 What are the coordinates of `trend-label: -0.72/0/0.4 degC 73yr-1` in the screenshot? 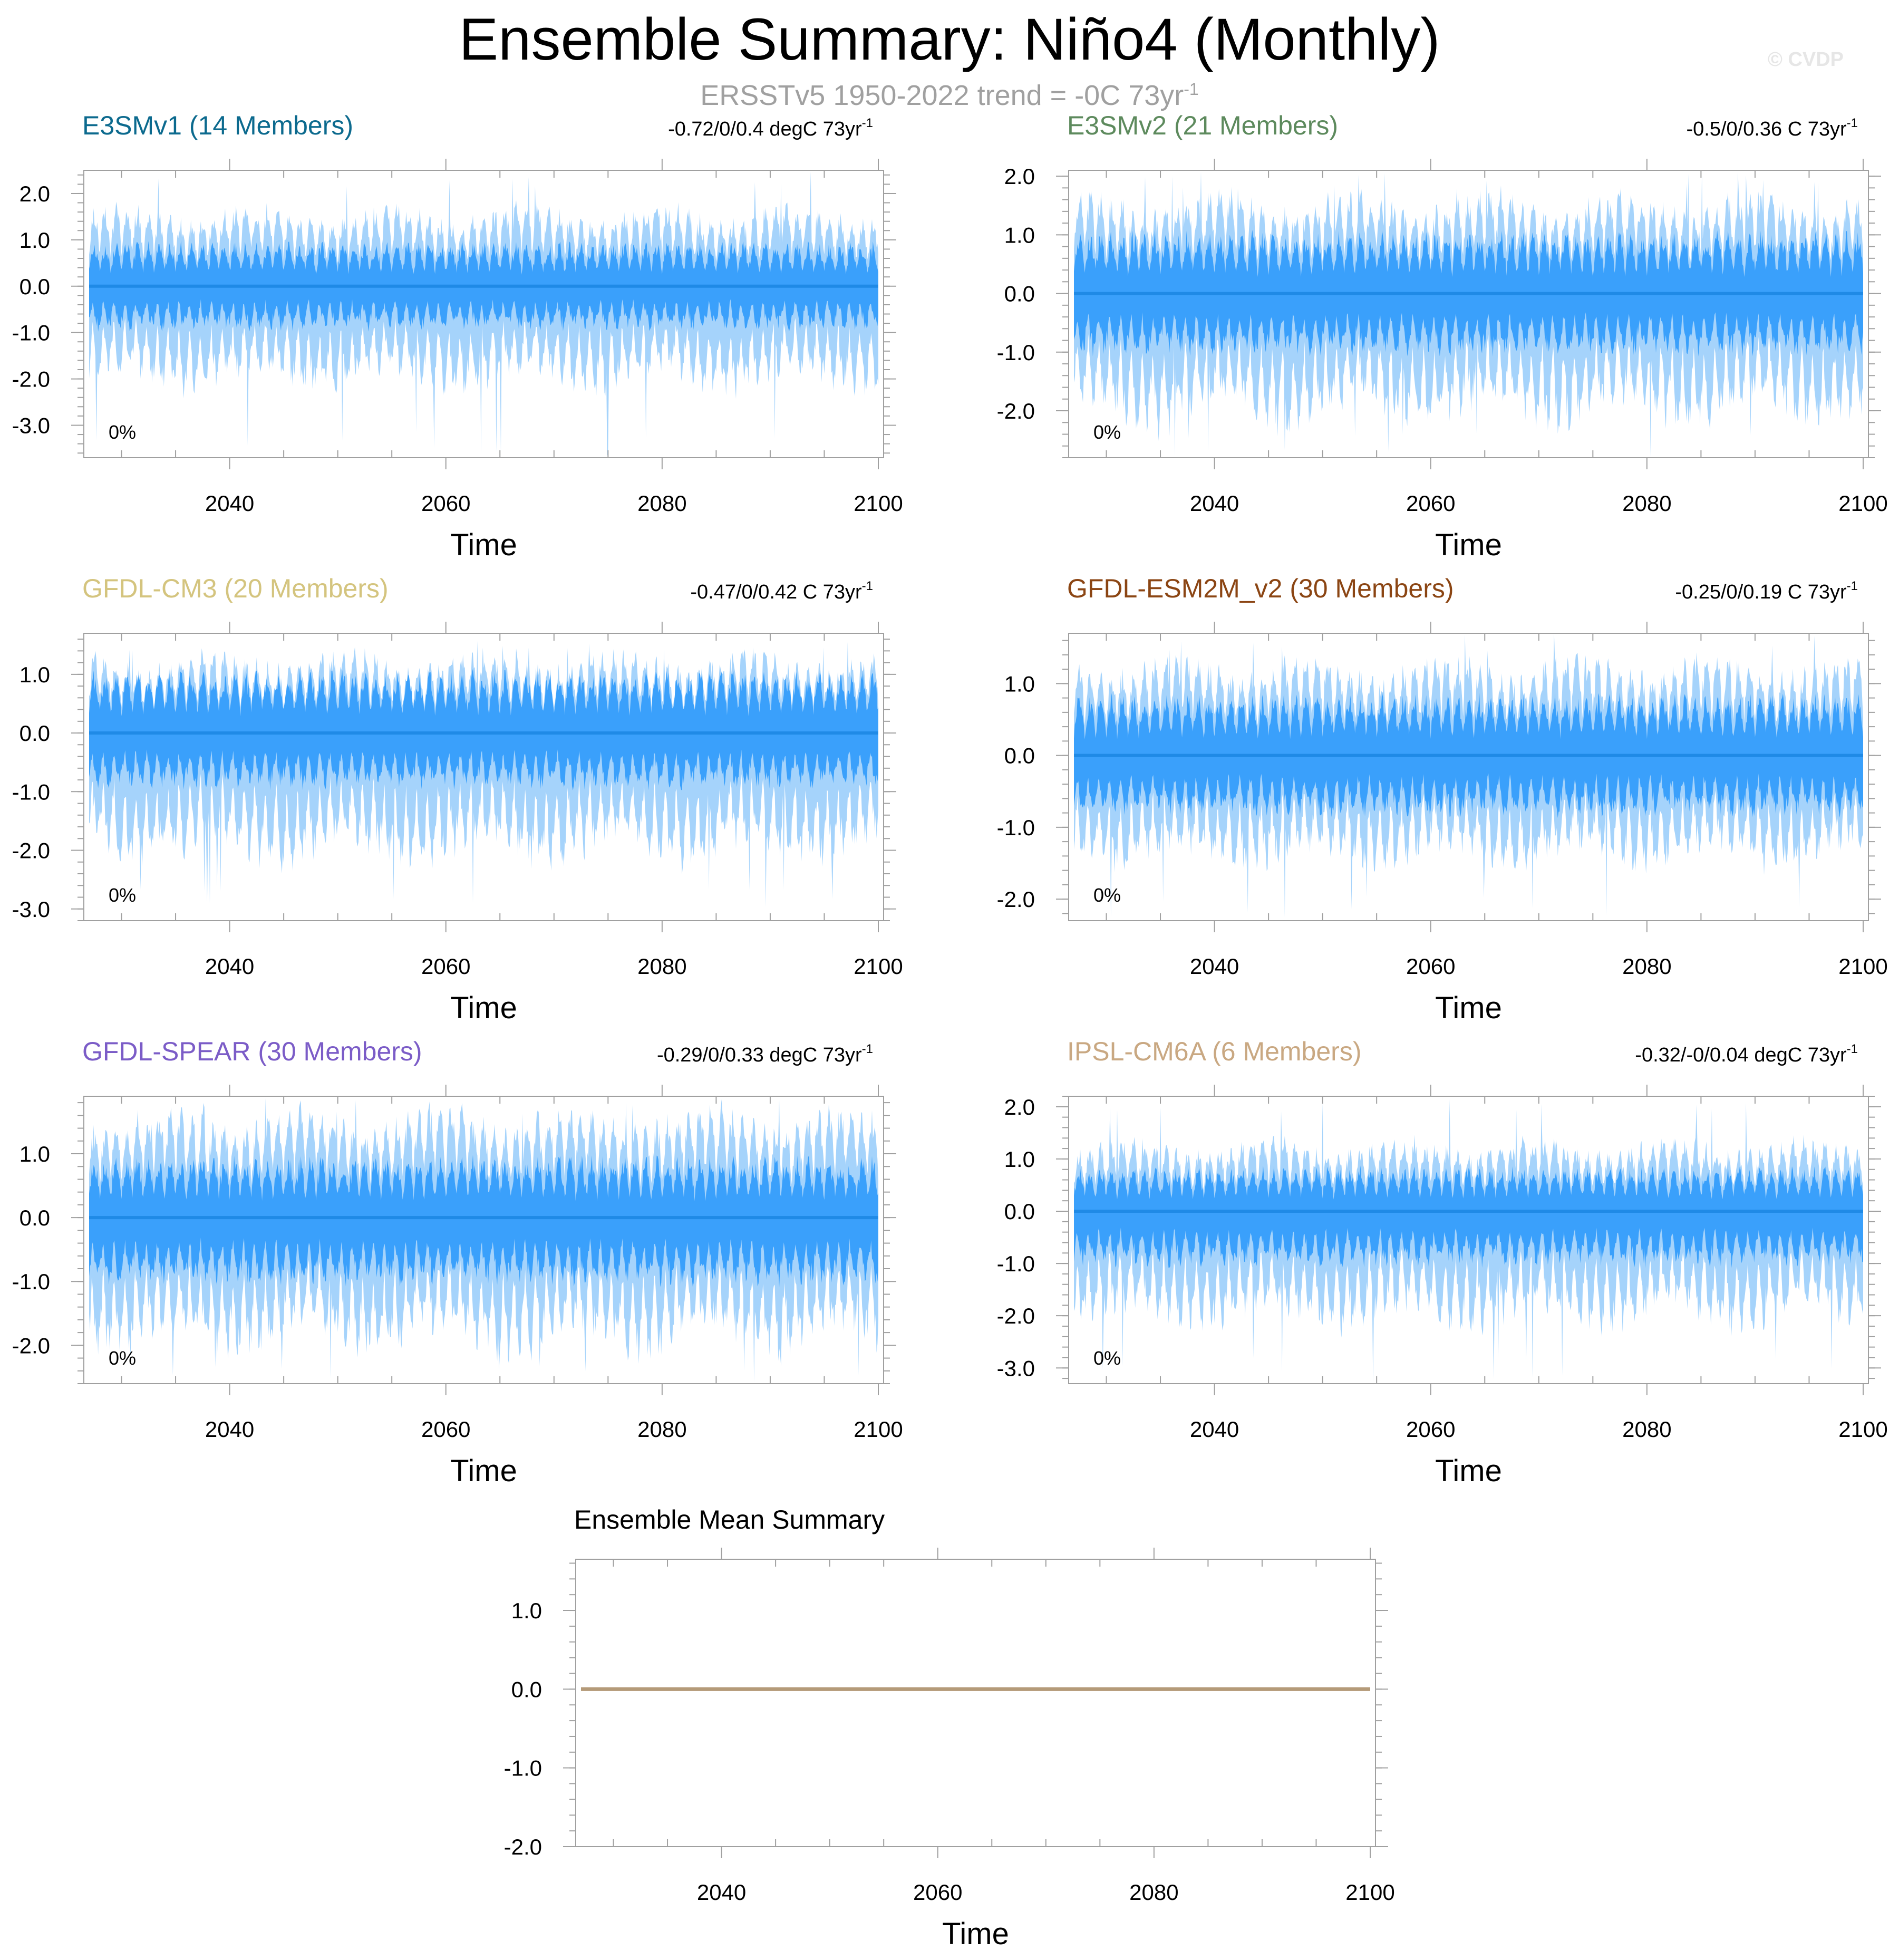 It's located at (770, 128).